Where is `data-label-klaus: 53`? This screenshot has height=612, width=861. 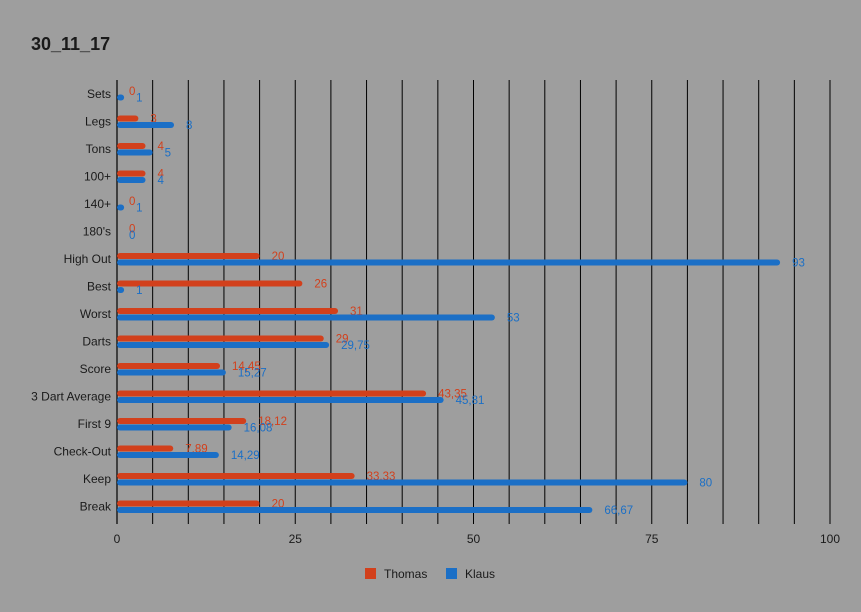
data-label-klaus: 53 is located at coordinates (513, 319).